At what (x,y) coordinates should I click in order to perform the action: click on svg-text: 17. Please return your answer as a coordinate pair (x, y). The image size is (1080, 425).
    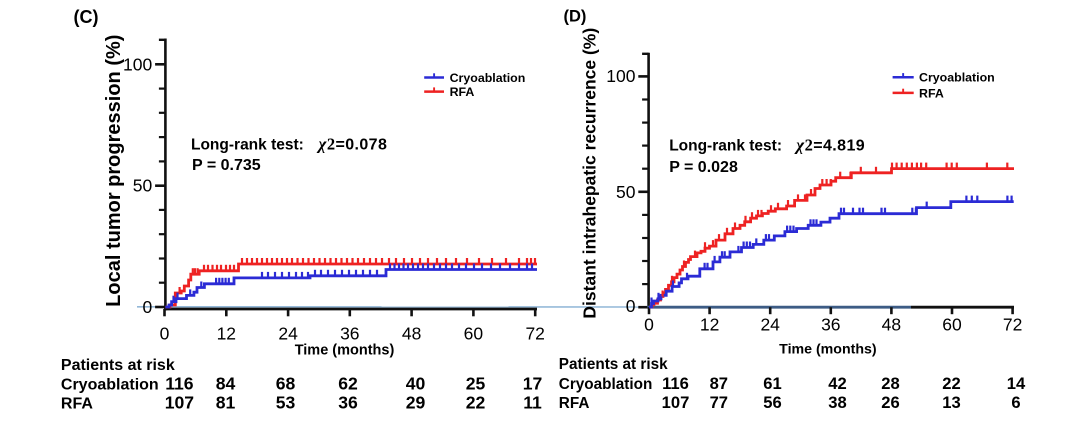
    Looking at the image, I should click on (533, 384).